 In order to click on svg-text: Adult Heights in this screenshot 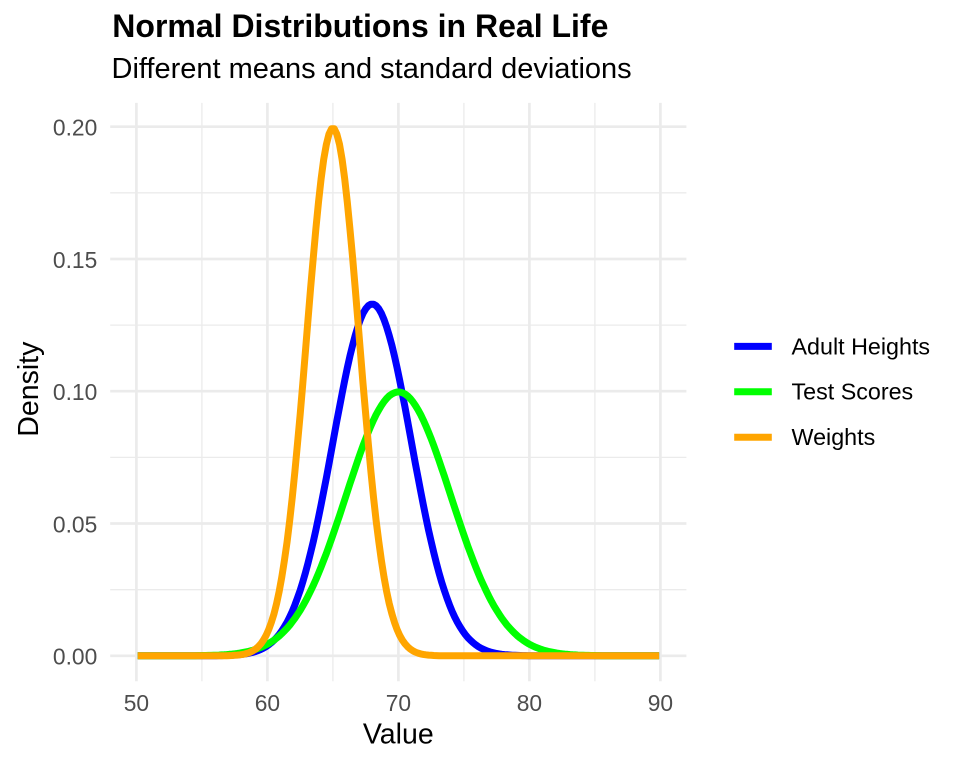, I will do `click(861, 346)`.